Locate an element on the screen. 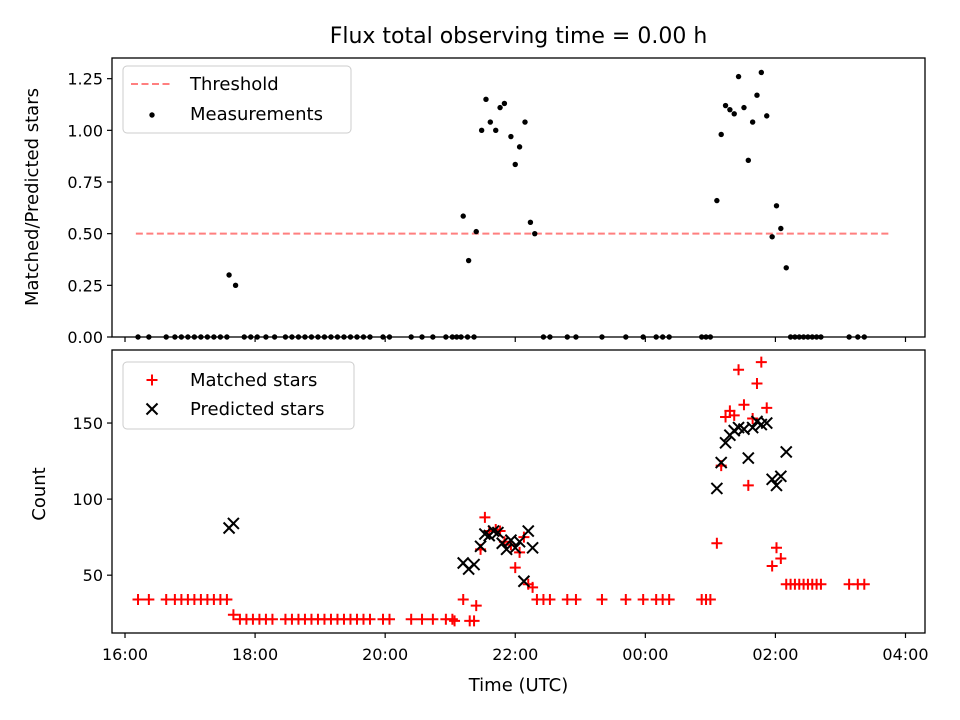 The height and width of the screenshot is (720, 960). x-tick-label: 22:00 is located at coordinates (515, 654).